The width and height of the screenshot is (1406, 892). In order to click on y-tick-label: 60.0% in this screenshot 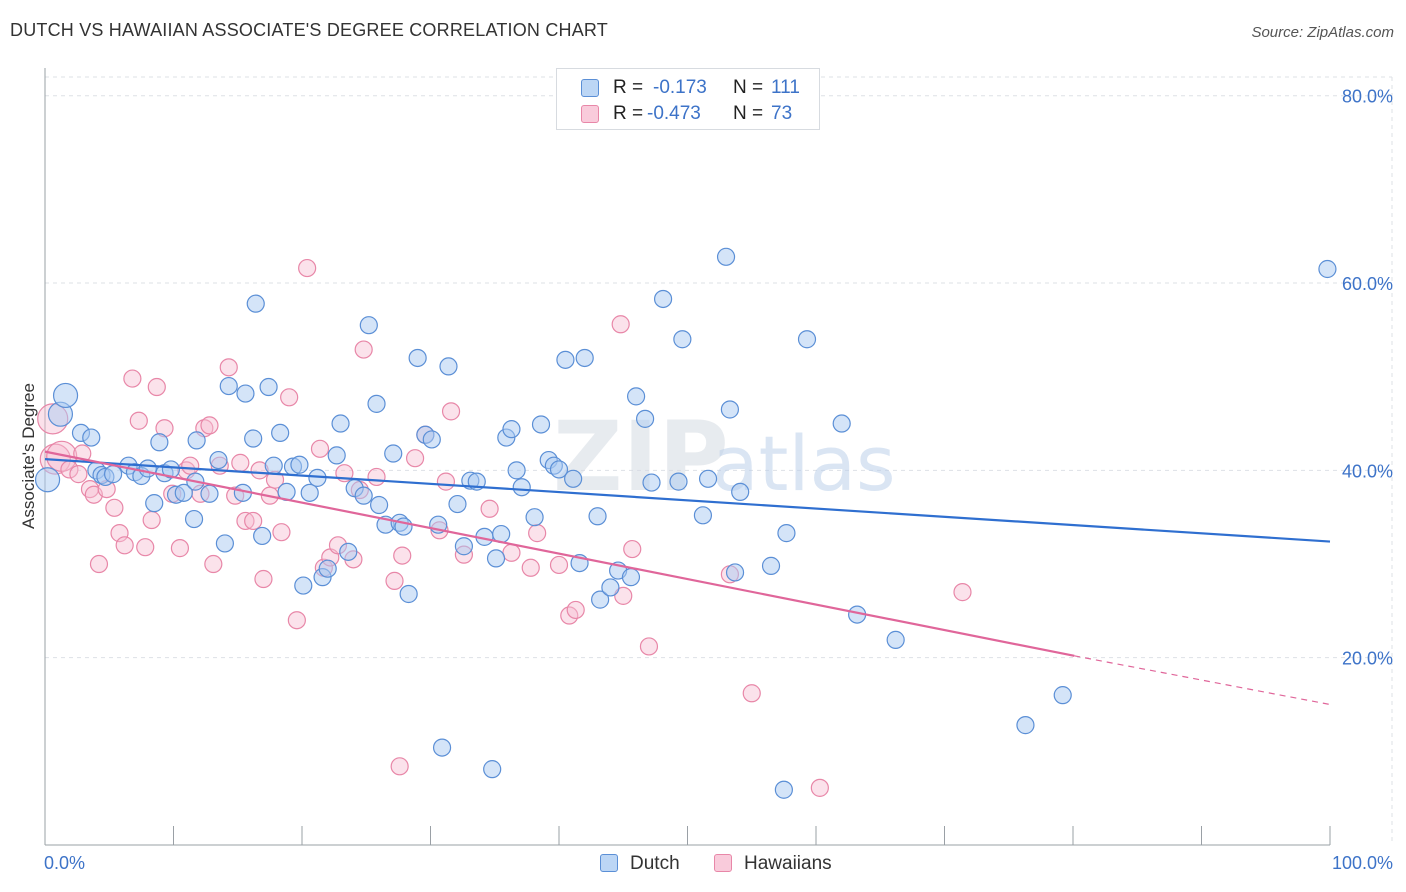, I will do `click(1367, 284)`.